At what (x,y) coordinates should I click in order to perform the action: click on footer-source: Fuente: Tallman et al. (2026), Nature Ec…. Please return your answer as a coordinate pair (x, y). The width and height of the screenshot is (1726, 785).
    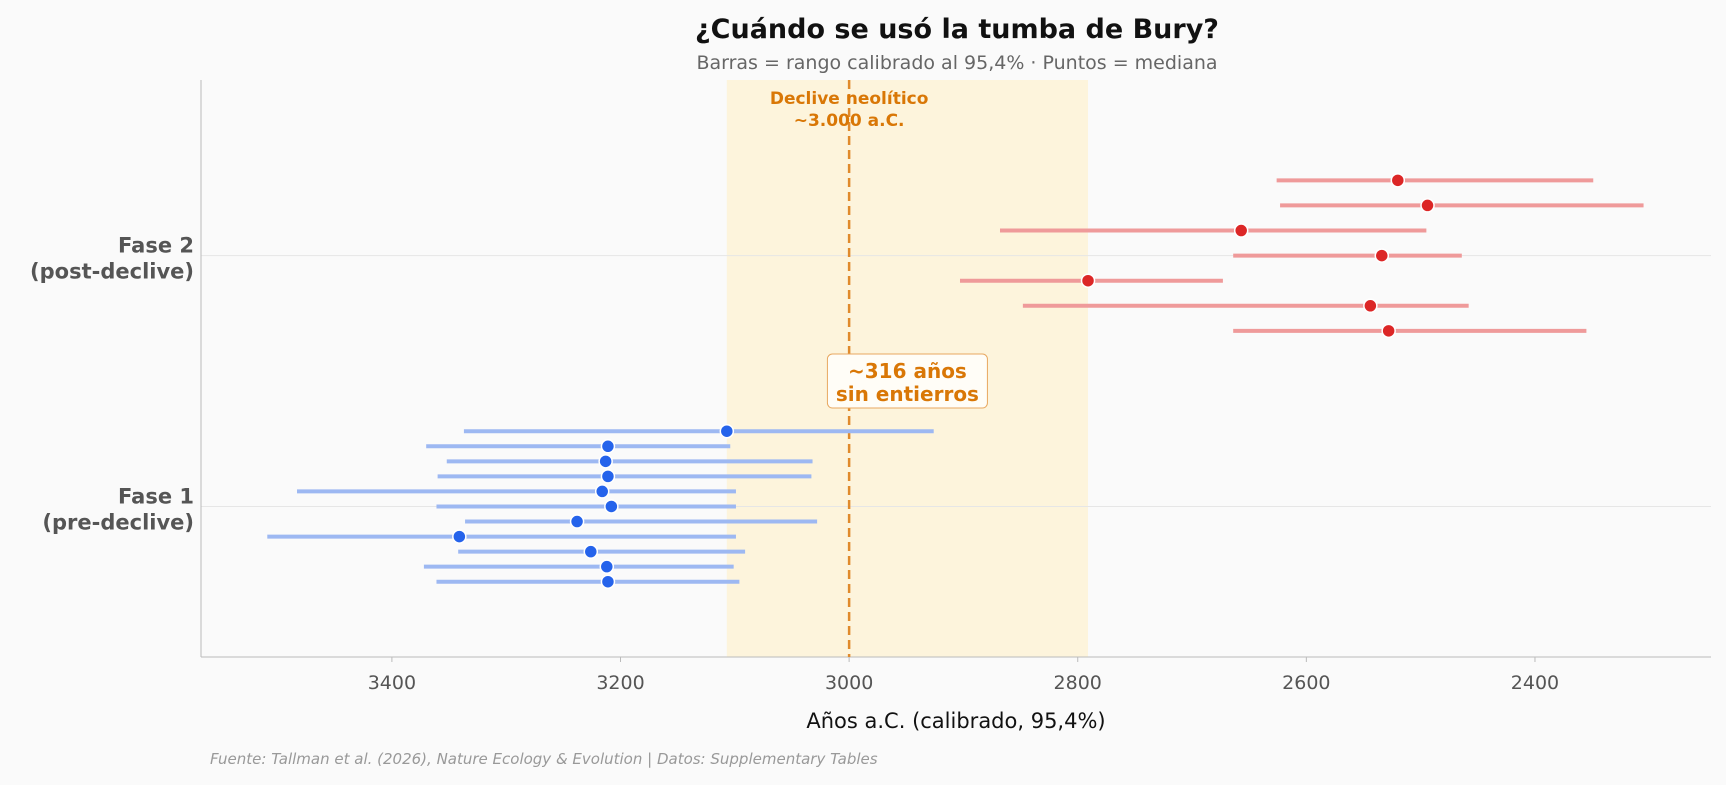
    Looking at the image, I should click on (544, 759).